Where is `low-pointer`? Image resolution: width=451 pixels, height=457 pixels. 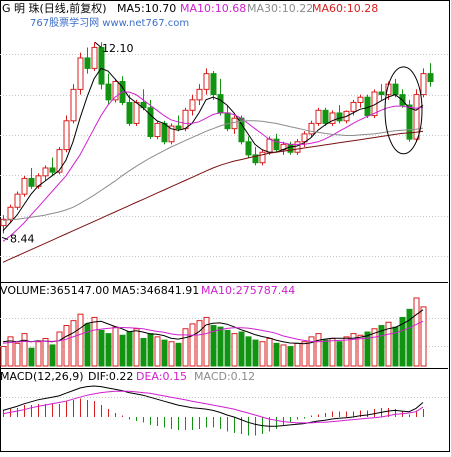 low-pointer is located at coordinates (5, 238).